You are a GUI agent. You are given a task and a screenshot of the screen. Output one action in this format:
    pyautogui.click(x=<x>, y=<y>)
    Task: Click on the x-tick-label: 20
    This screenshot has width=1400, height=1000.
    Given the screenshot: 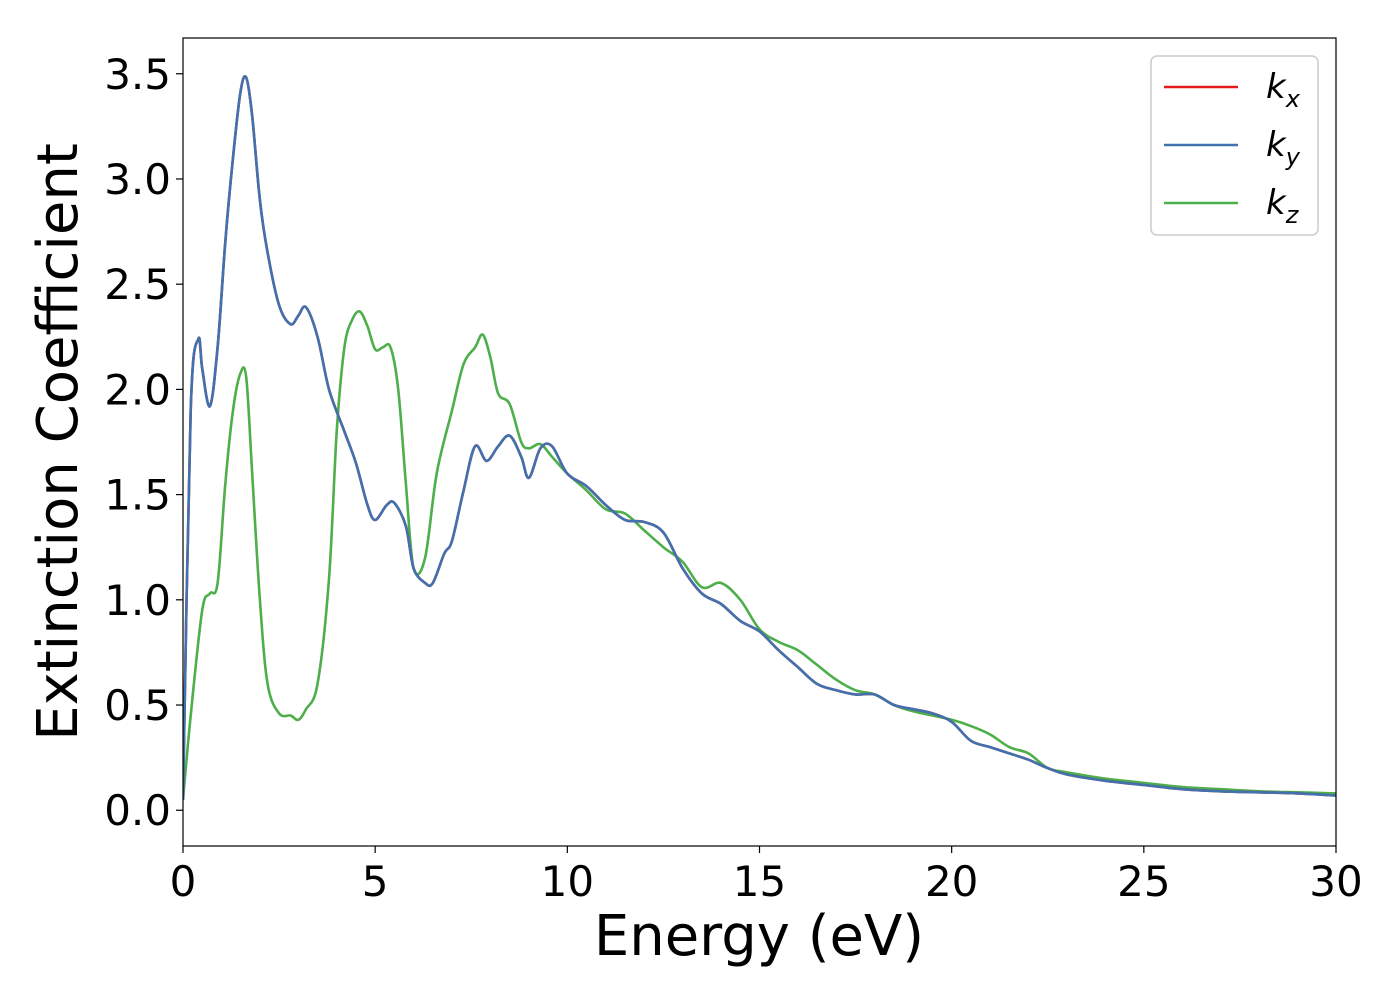 What is the action you would take?
    pyautogui.click(x=951, y=881)
    